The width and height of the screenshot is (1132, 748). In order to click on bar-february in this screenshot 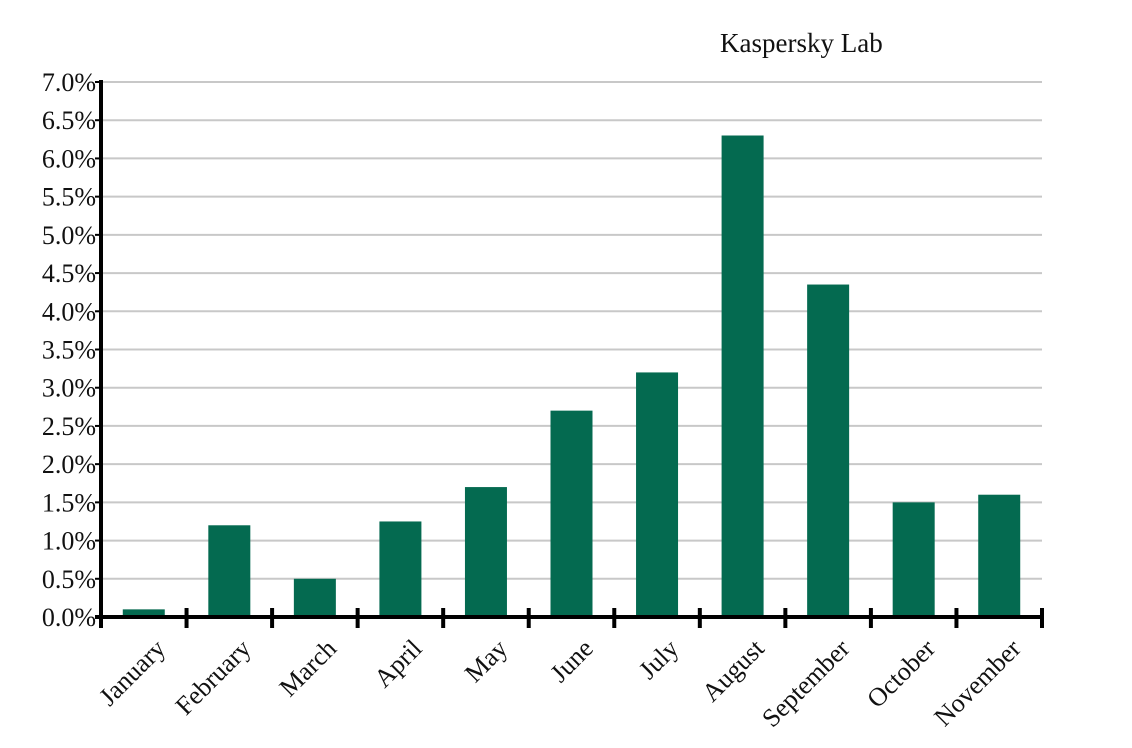, I will do `click(229, 571)`.